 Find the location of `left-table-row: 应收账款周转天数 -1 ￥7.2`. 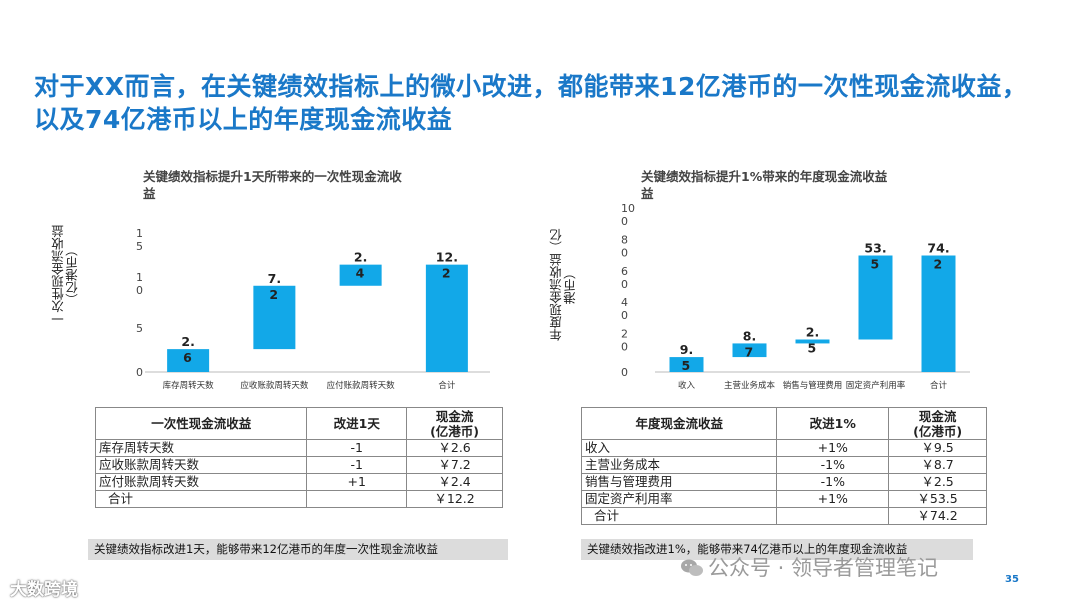

left-table-row: 应收账款周转天数 -1 ￥7.2 is located at coordinates (298, 465).